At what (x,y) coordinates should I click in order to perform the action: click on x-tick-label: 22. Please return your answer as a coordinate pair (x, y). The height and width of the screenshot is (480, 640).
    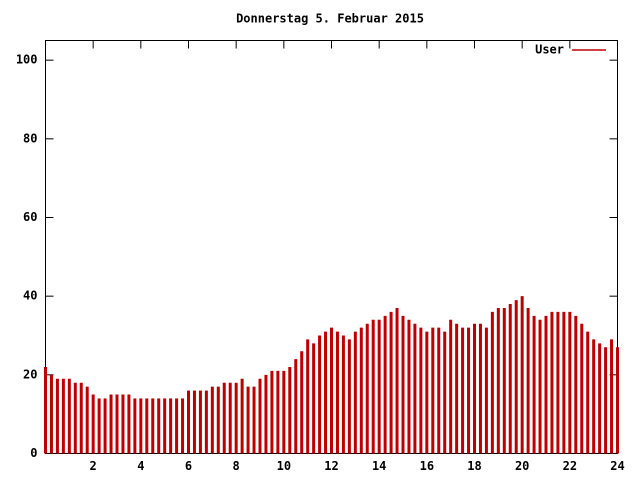
    Looking at the image, I should click on (570, 466).